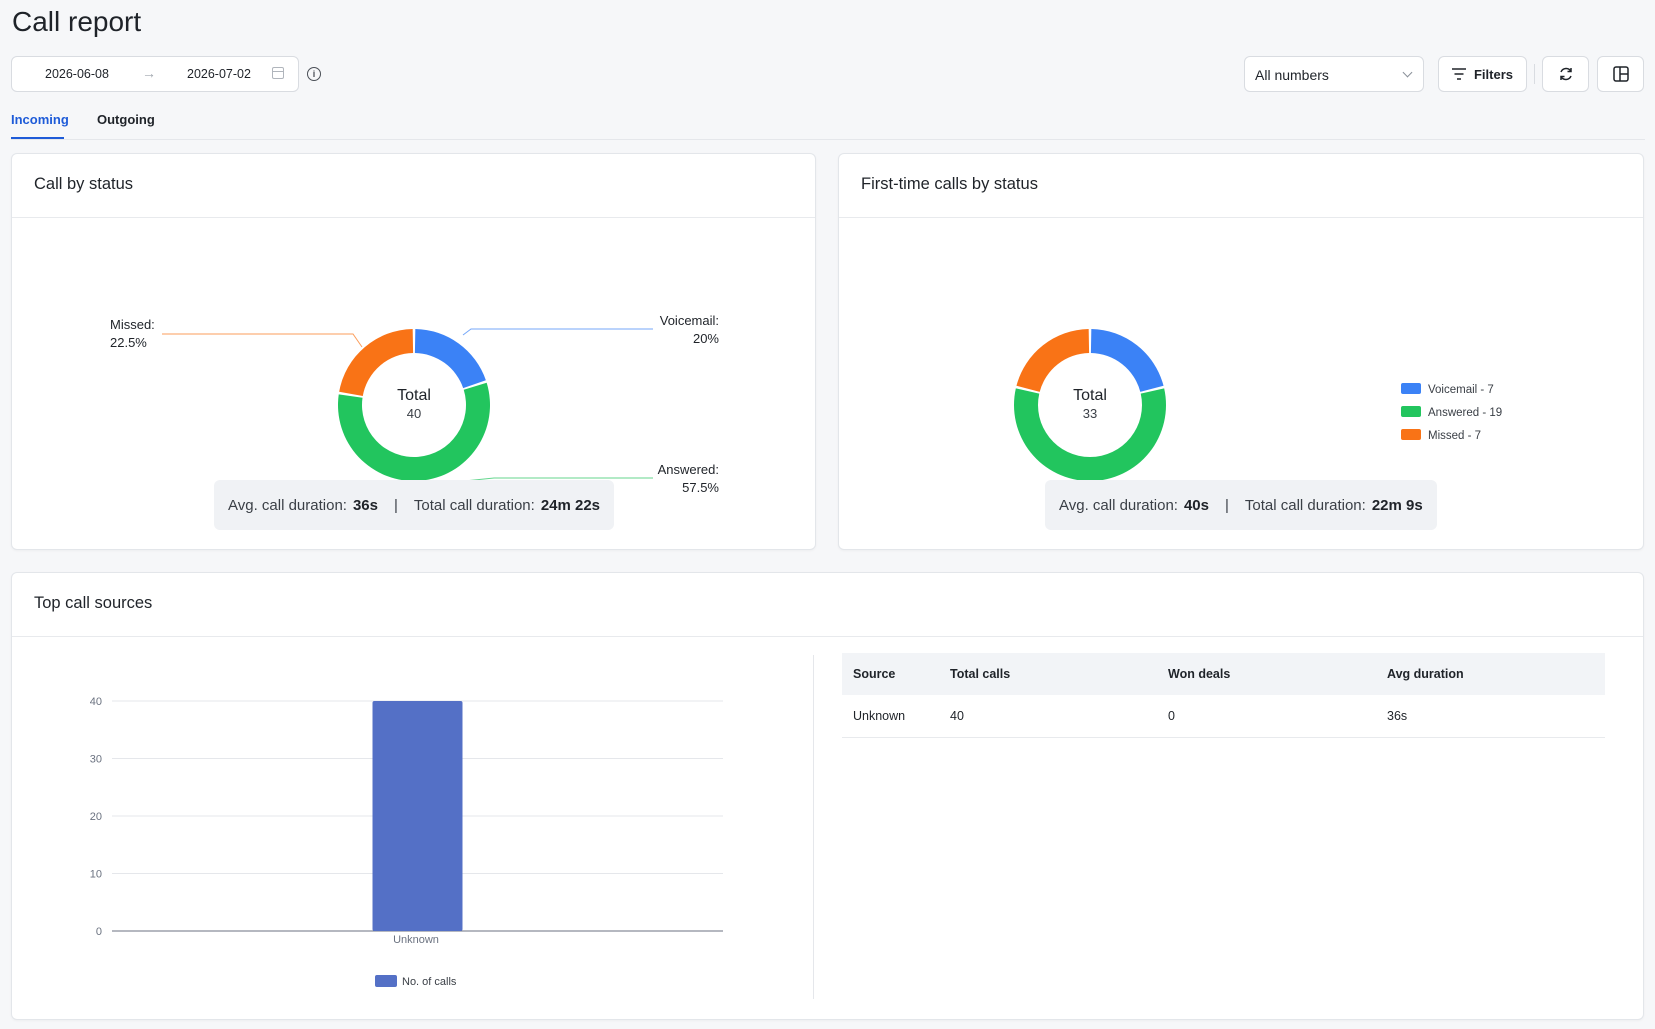 The height and width of the screenshot is (1029, 1655). I want to click on missed-percent: 22.5%, so click(128, 342).